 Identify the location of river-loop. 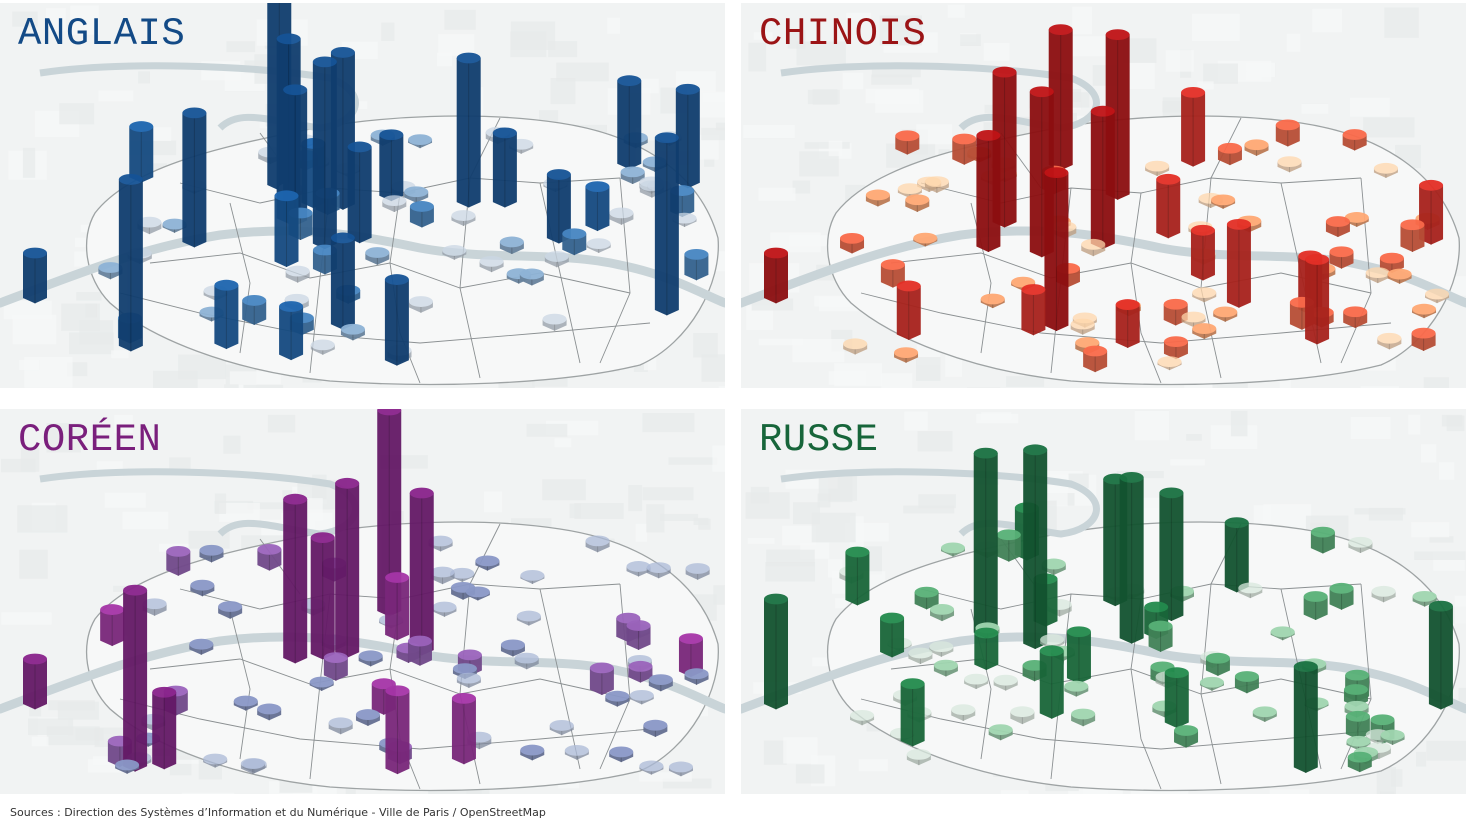
(940, 503).